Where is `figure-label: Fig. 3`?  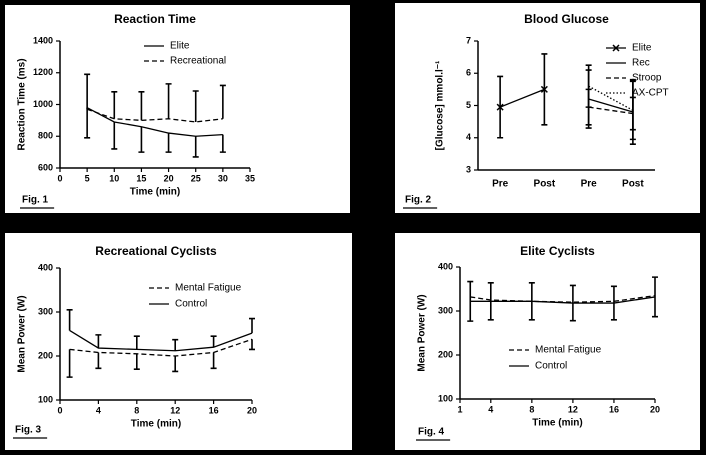 figure-label: Fig. 3 is located at coordinates (28, 430).